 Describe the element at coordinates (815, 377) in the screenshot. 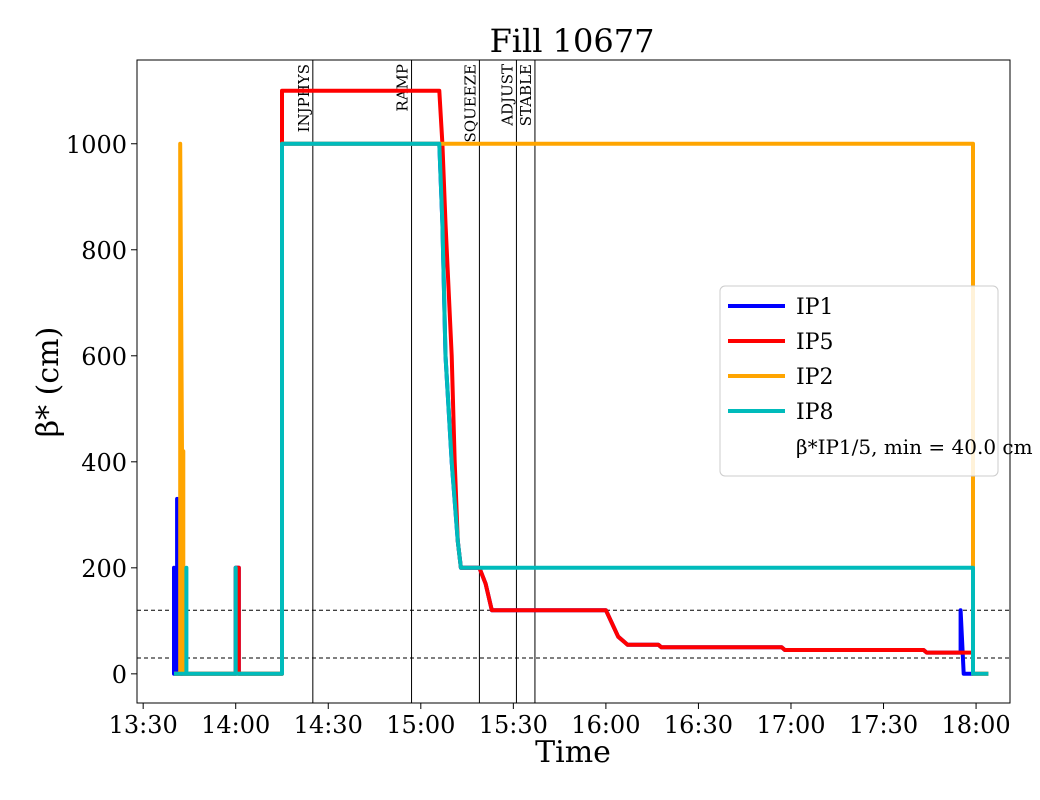

I see `legend-label-ip2: IP2` at that location.